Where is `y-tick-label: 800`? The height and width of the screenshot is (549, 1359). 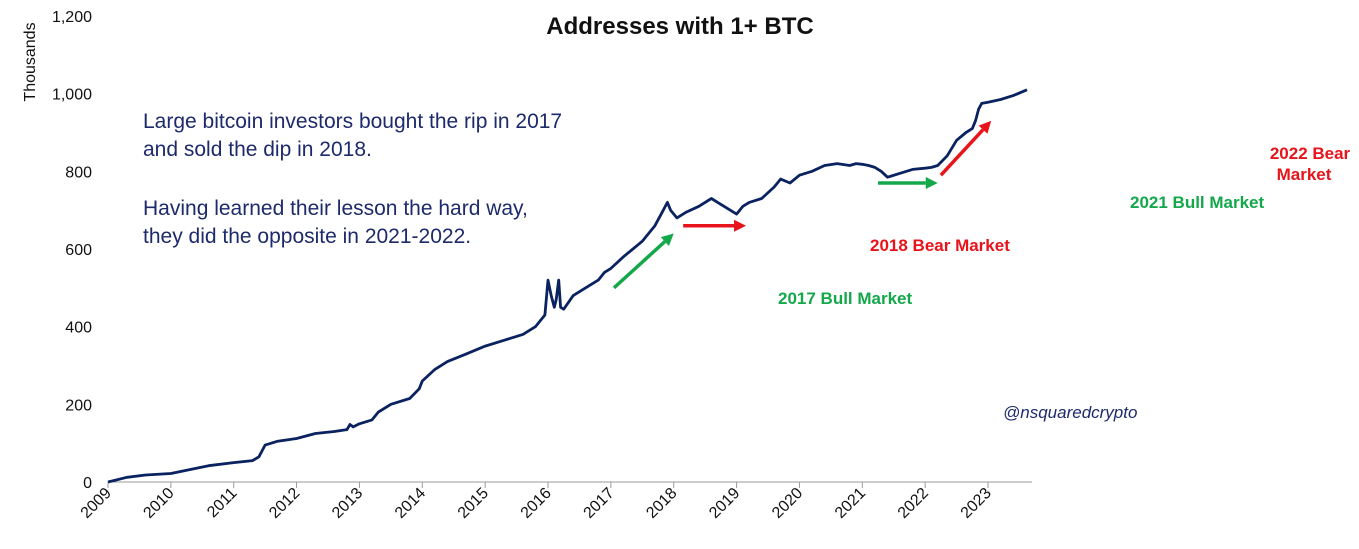
y-tick-label: 800 is located at coordinates (78, 172).